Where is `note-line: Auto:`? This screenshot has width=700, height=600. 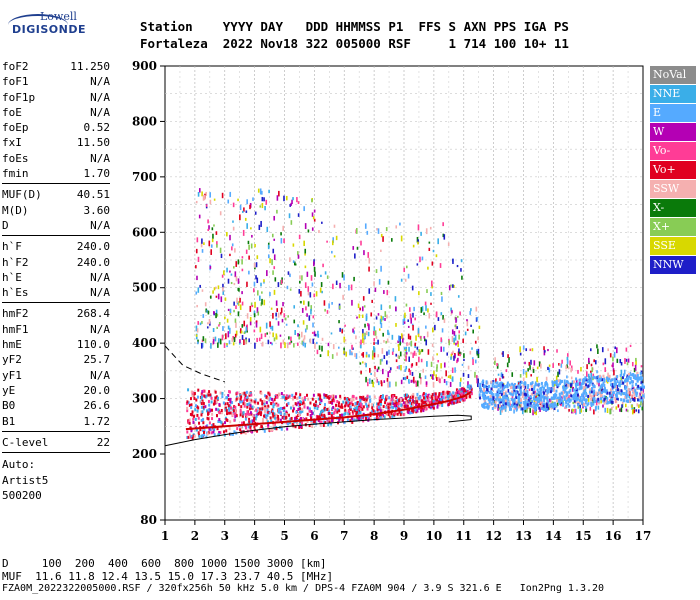 note-line: Auto: is located at coordinates (19, 465).